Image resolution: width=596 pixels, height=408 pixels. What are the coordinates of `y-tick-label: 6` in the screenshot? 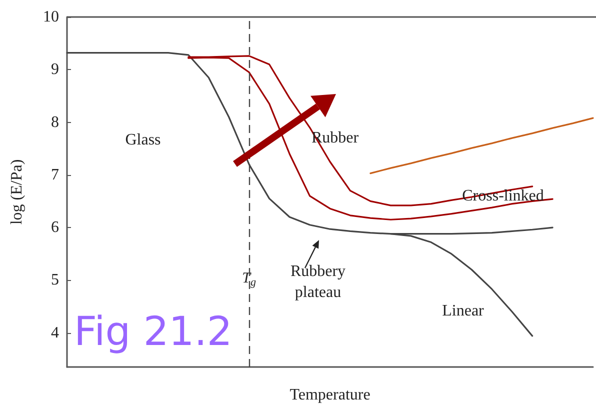 It's located at (55, 227).